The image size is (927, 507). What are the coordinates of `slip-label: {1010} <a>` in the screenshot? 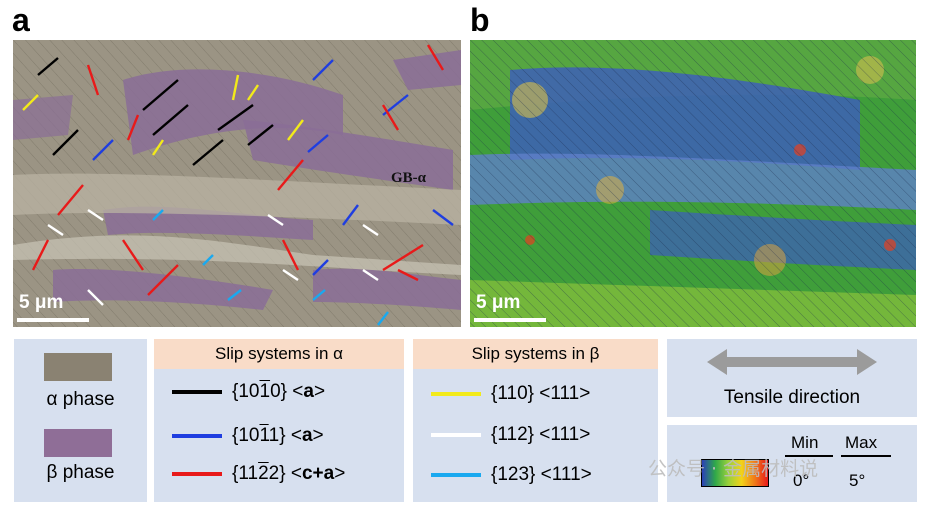 It's located at (279, 391).